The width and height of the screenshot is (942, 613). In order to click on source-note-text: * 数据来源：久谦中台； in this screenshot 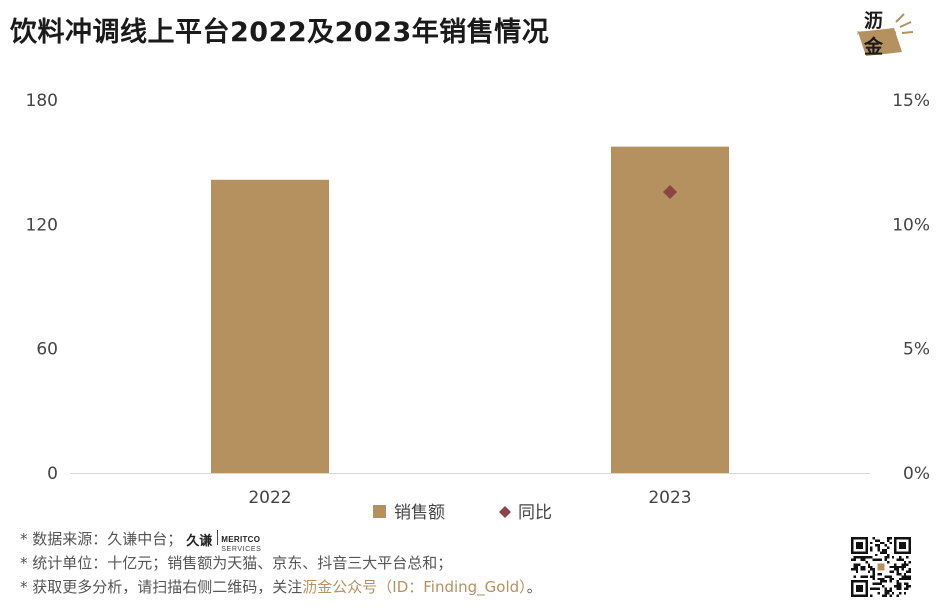, I will do `click(101, 539)`.